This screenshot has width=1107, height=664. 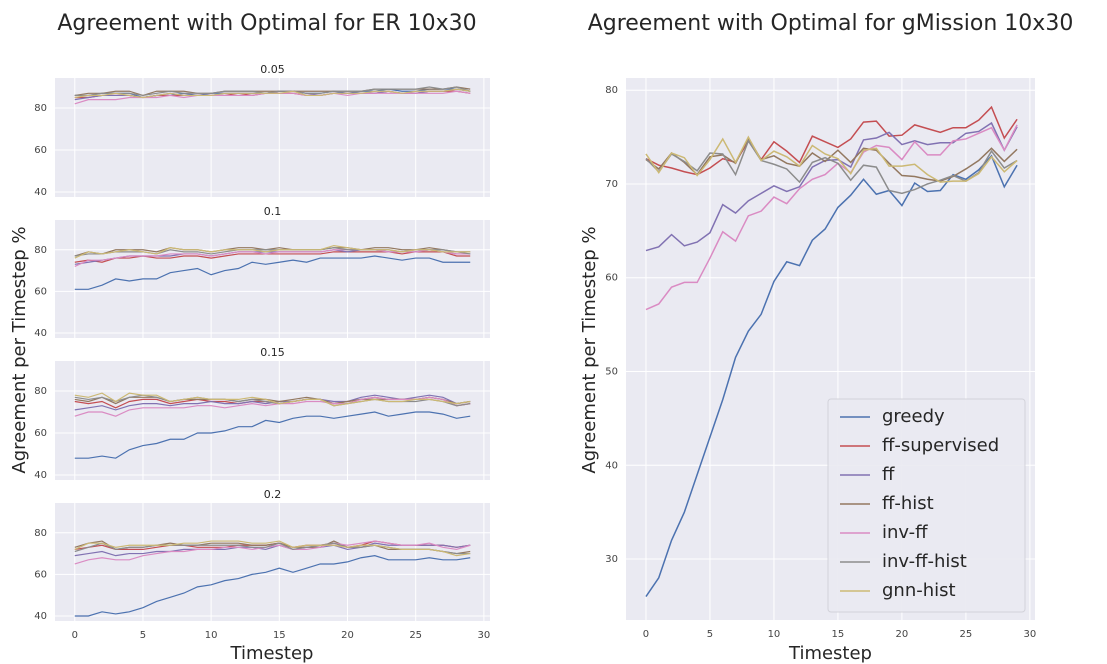 What do you see at coordinates (908, 503) in the screenshot?
I see `legend-label: ff-hist` at bounding box center [908, 503].